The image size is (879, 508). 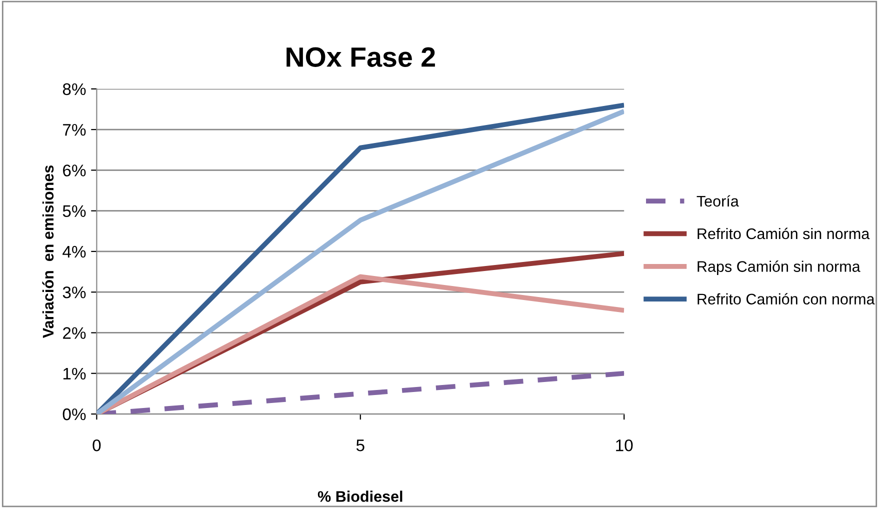 What do you see at coordinates (74, 211) in the screenshot?
I see `y-tick-label: 5%` at bounding box center [74, 211].